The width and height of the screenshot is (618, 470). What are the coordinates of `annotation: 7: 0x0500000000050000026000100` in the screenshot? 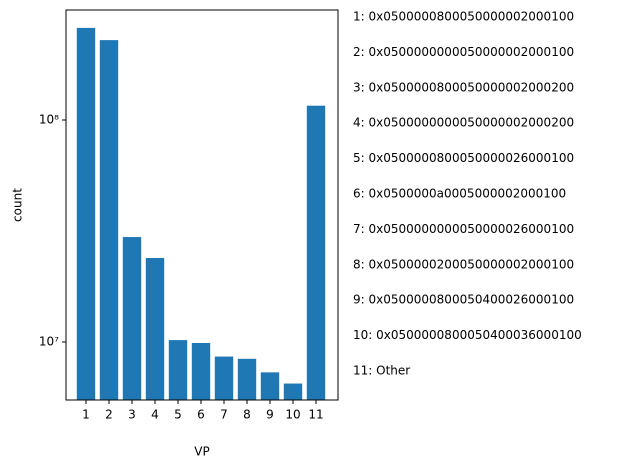 It's located at (463, 229).